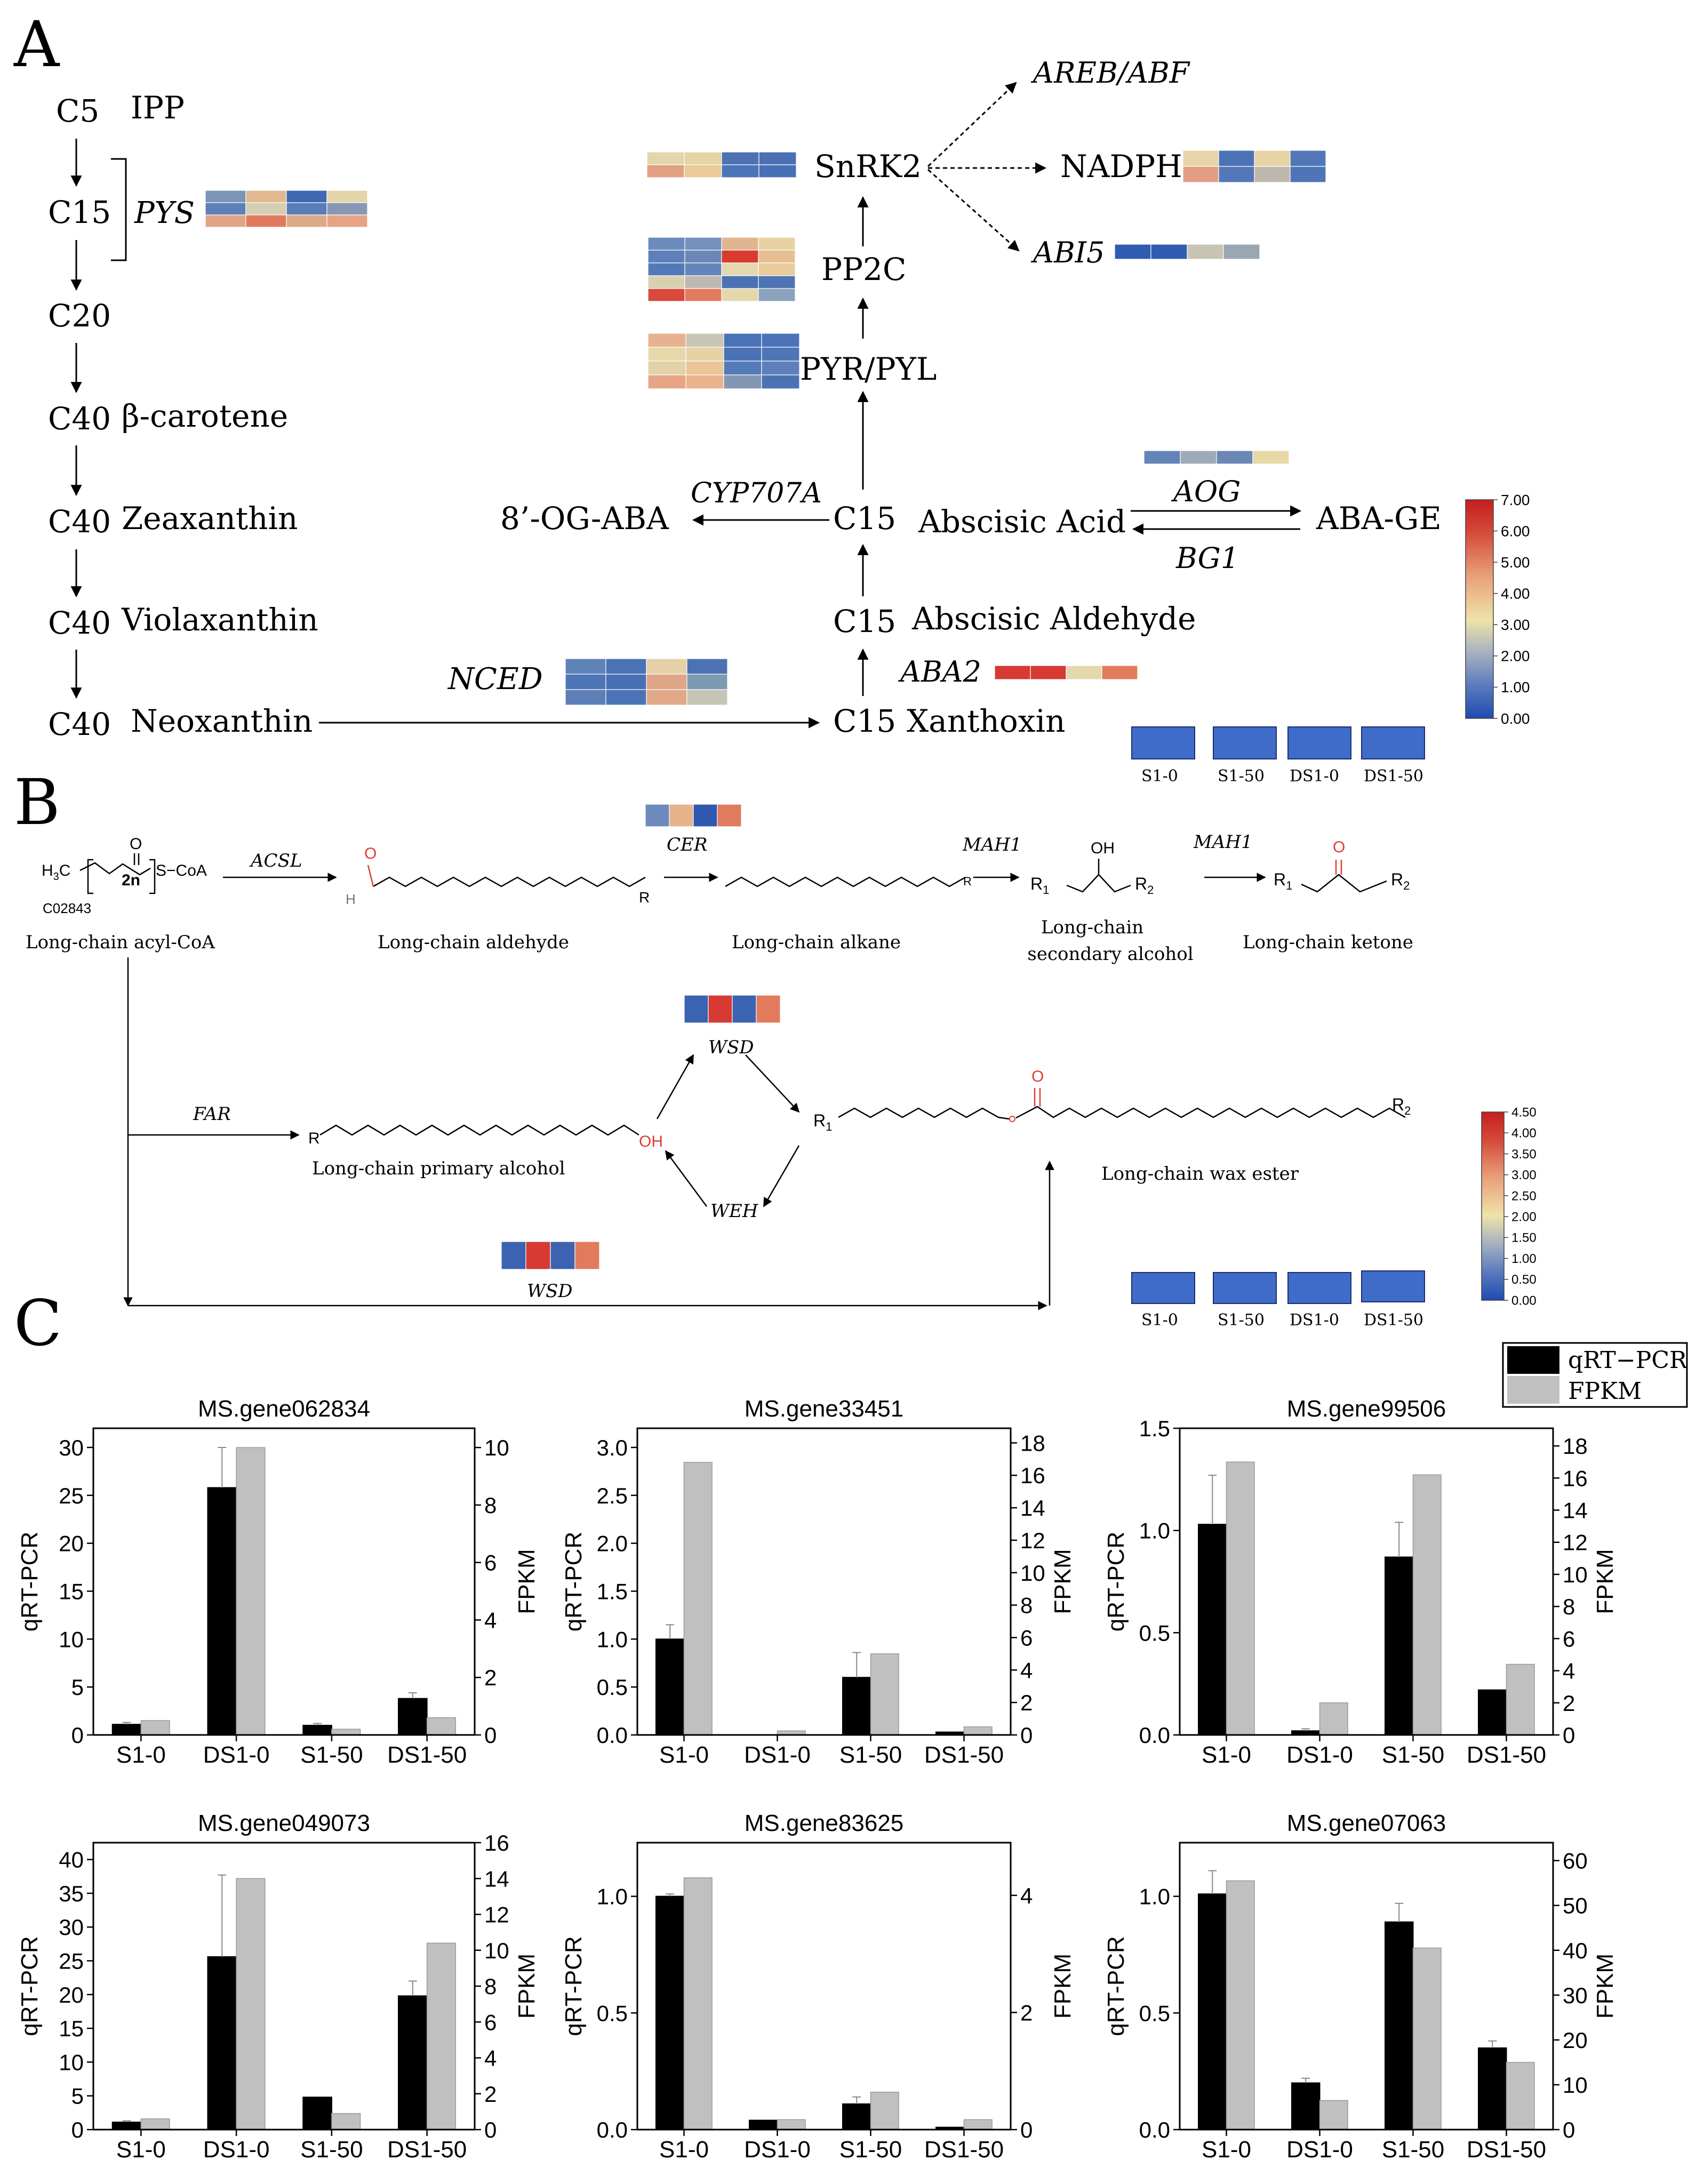 Image resolution: width=1696 pixels, height=2184 pixels. What do you see at coordinates (1569, 1606) in the screenshot?
I see `y2-tick-label: 8` at bounding box center [1569, 1606].